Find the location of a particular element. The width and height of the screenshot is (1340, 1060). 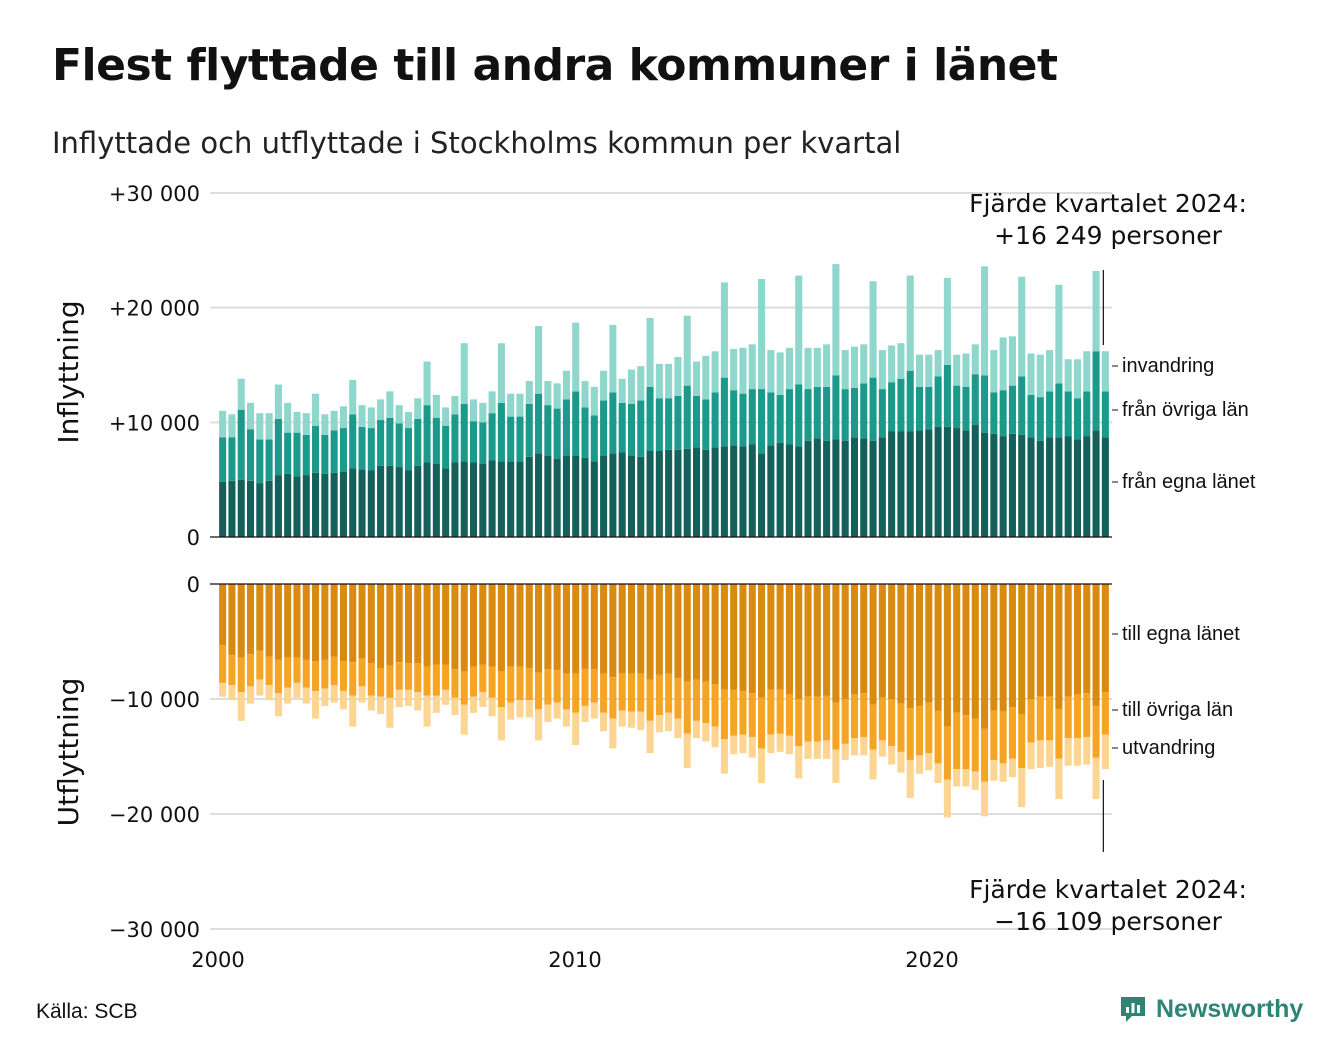

segment-label-out: till egna länet is located at coordinates (1181, 634).